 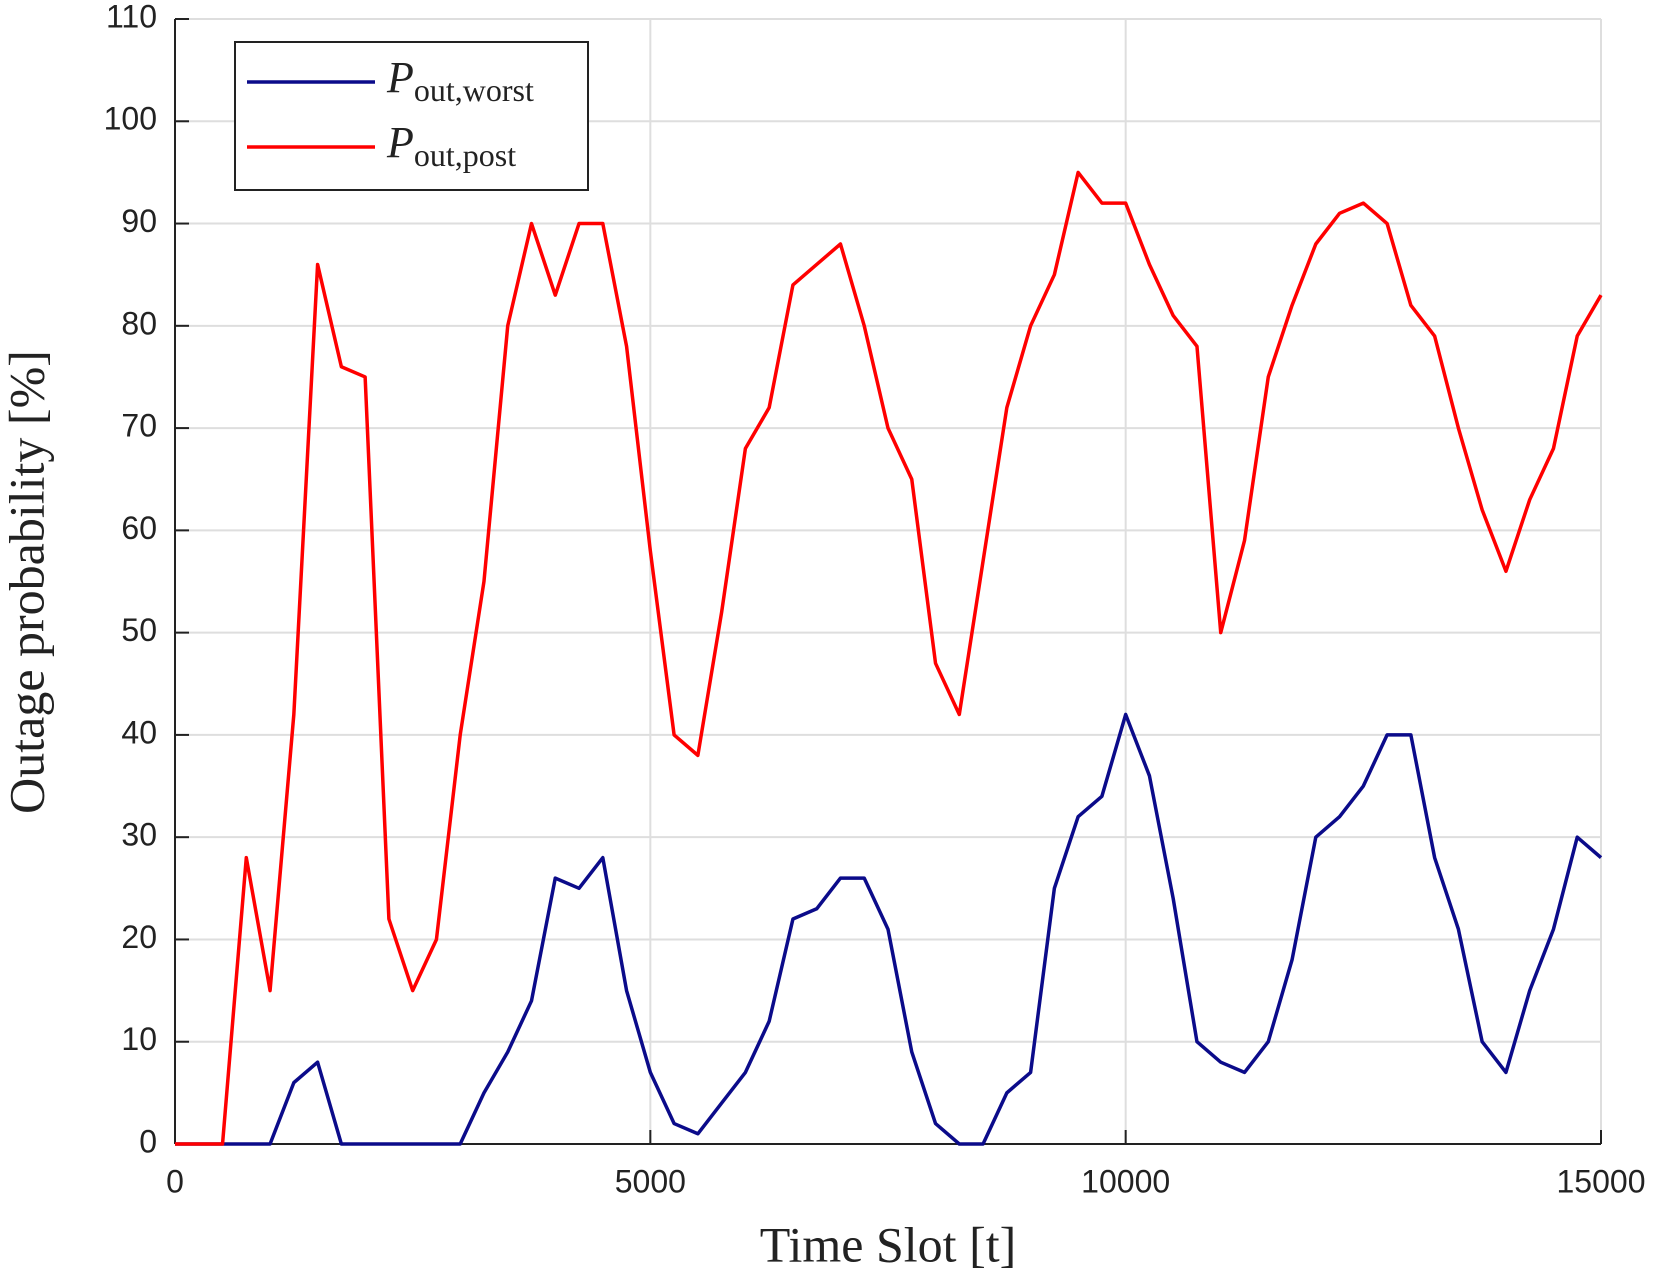 I want to click on y-tick-label: 50, so click(x=139, y=630).